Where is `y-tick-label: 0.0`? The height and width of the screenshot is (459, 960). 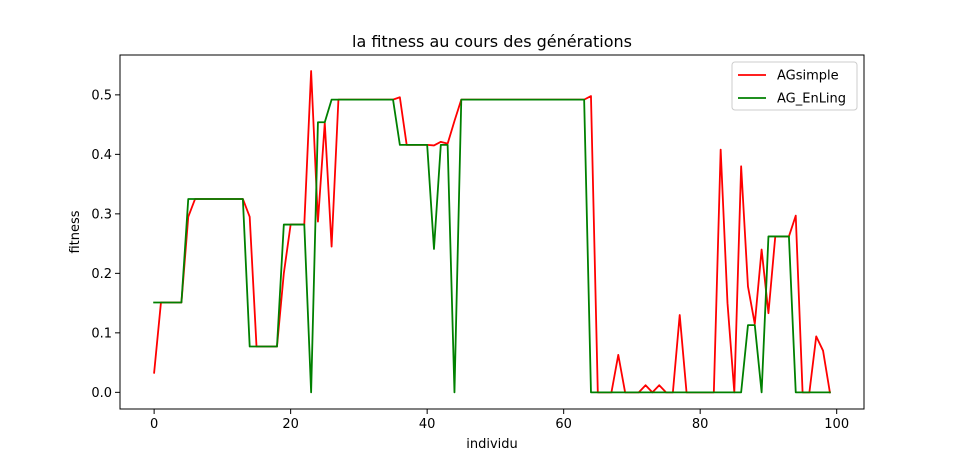
y-tick-label: 0.0 is located at coordinates (101, 393).